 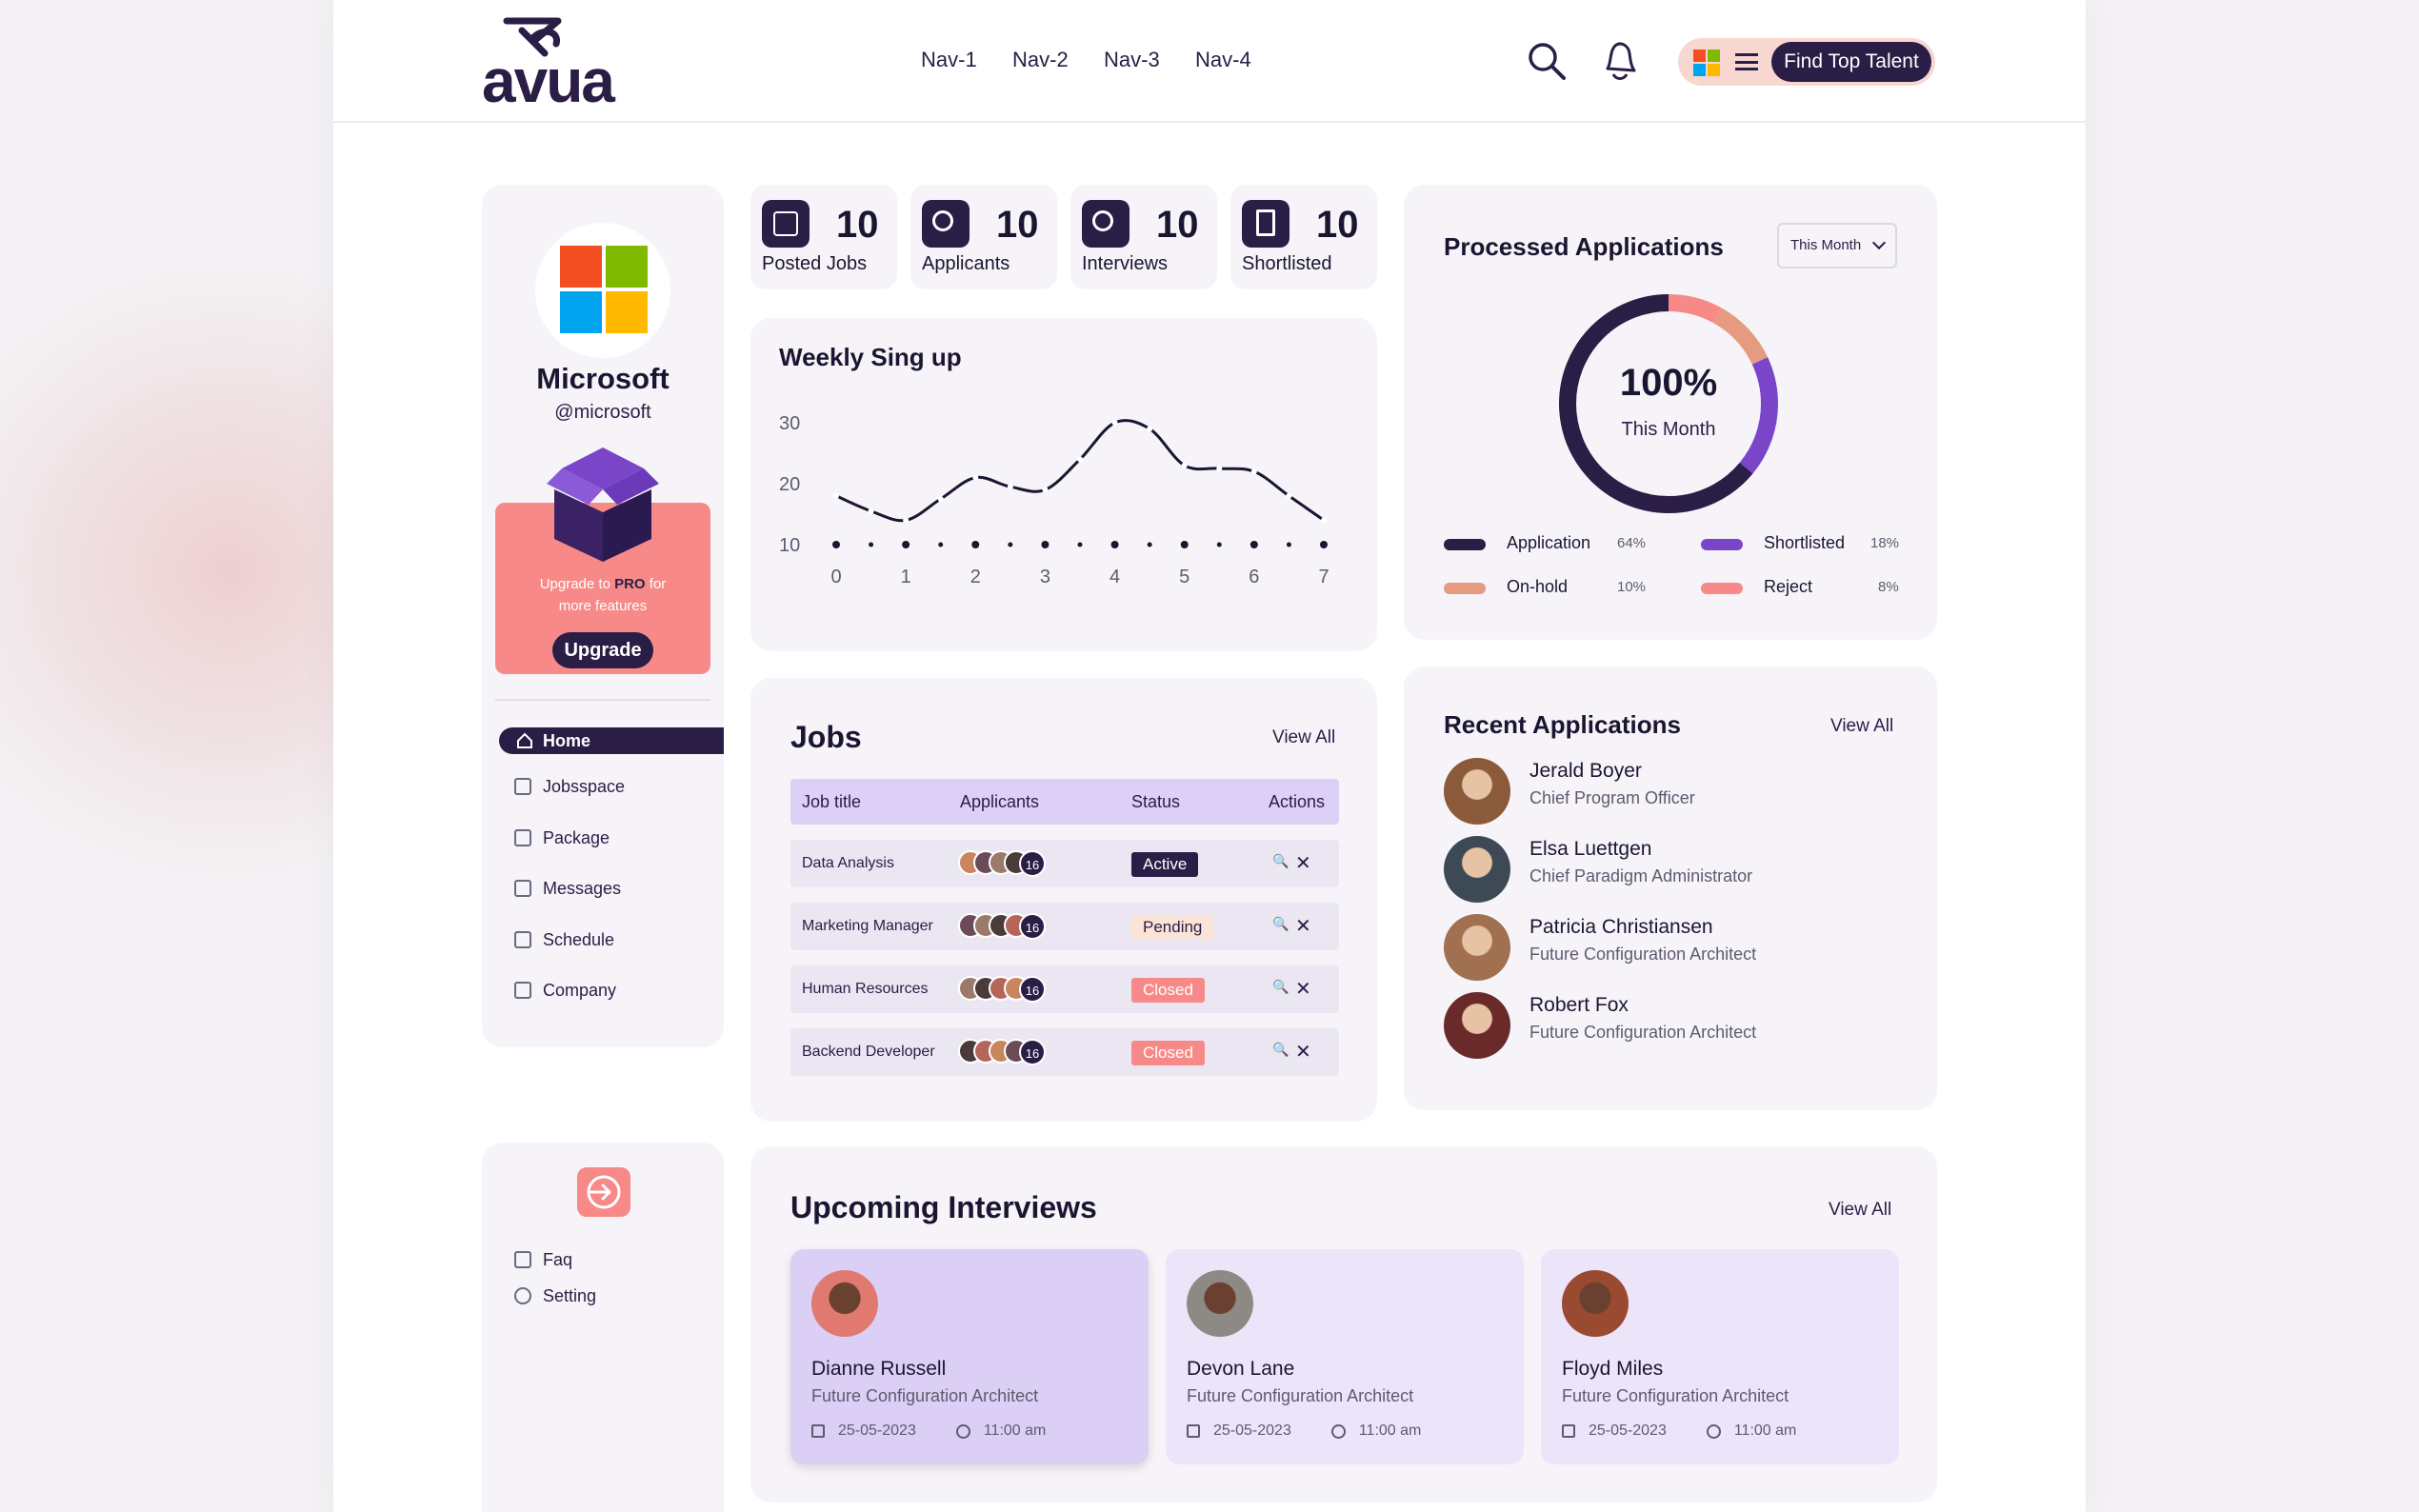 I want to click on nav-2: Nav-2, so click(x=1040, y=59).